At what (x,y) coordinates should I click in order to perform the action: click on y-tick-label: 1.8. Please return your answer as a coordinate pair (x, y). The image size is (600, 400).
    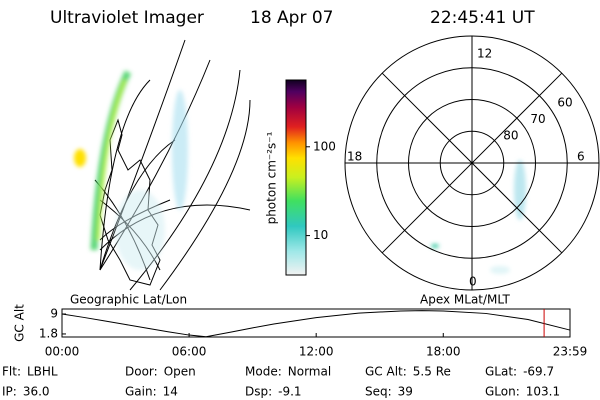
    Looking at the image, I should click on (48, 333).